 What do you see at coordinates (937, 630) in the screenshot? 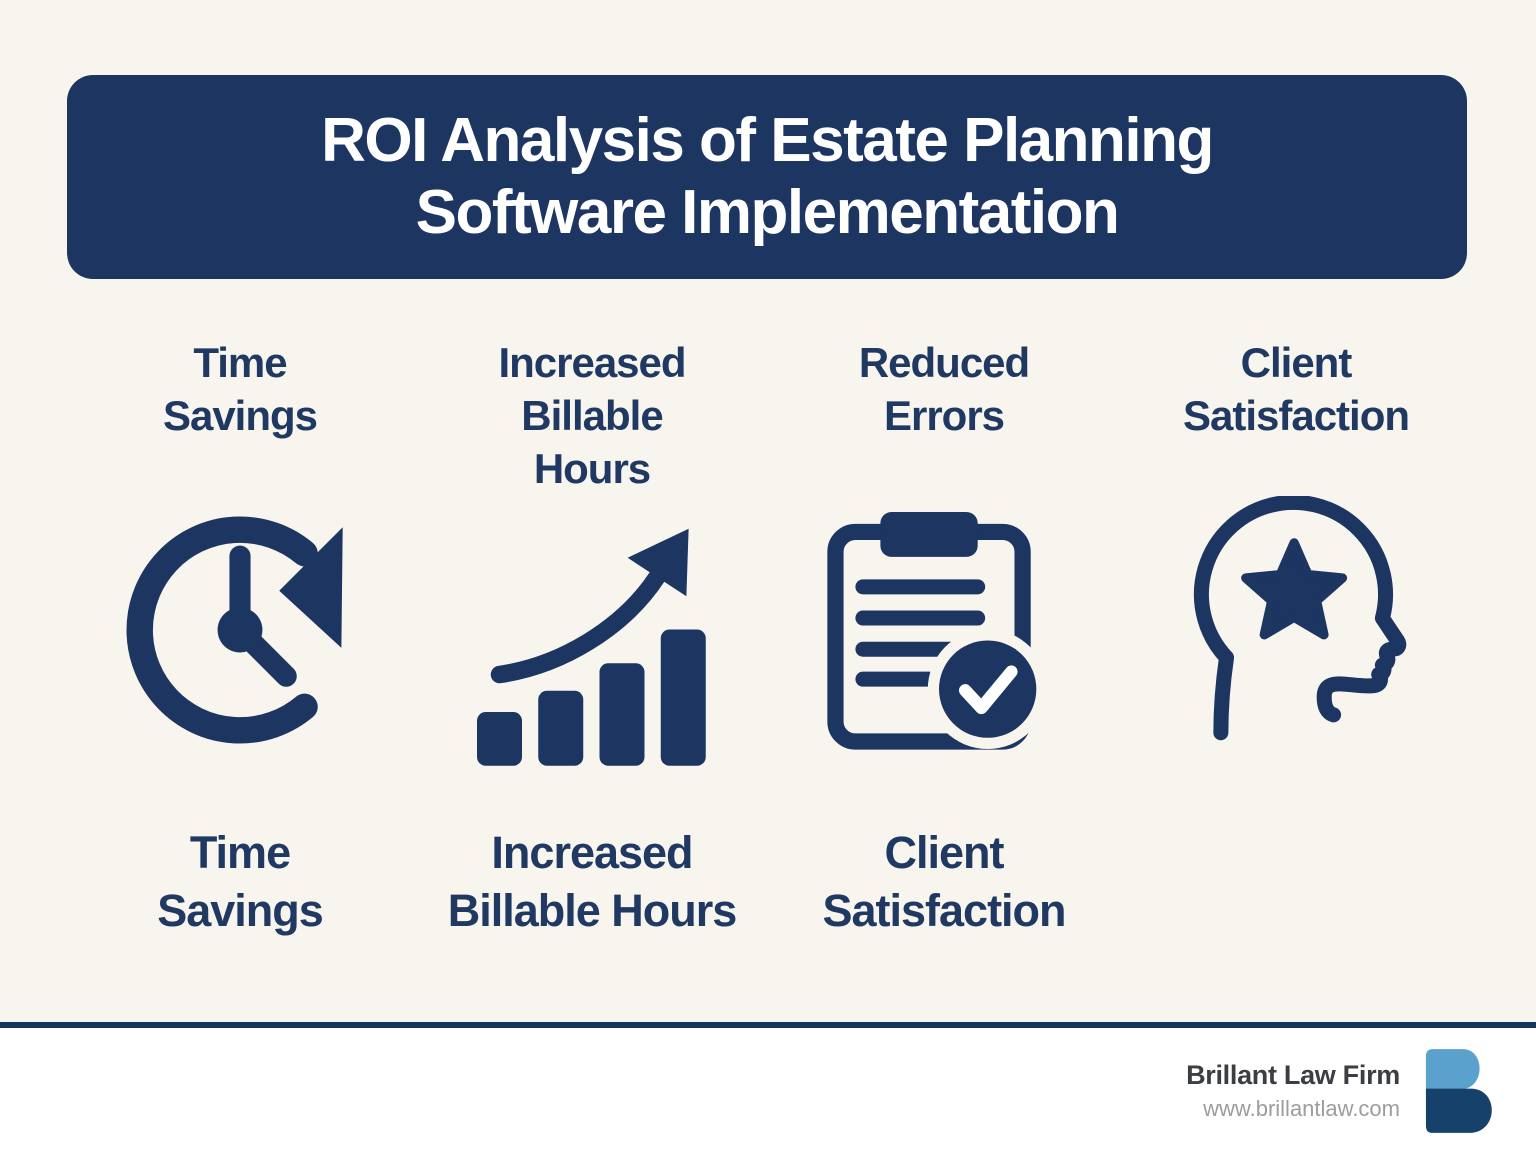
I see `clipboard-check-icon` at bounding box center [937, 630].